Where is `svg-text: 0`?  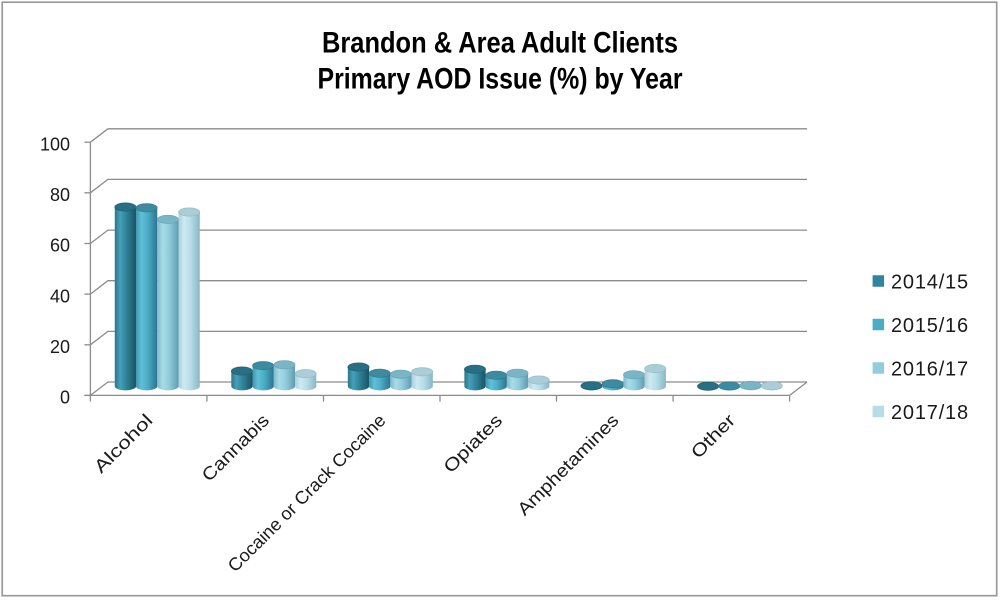 svg-text: 0 is located at coordinates (65, 398).